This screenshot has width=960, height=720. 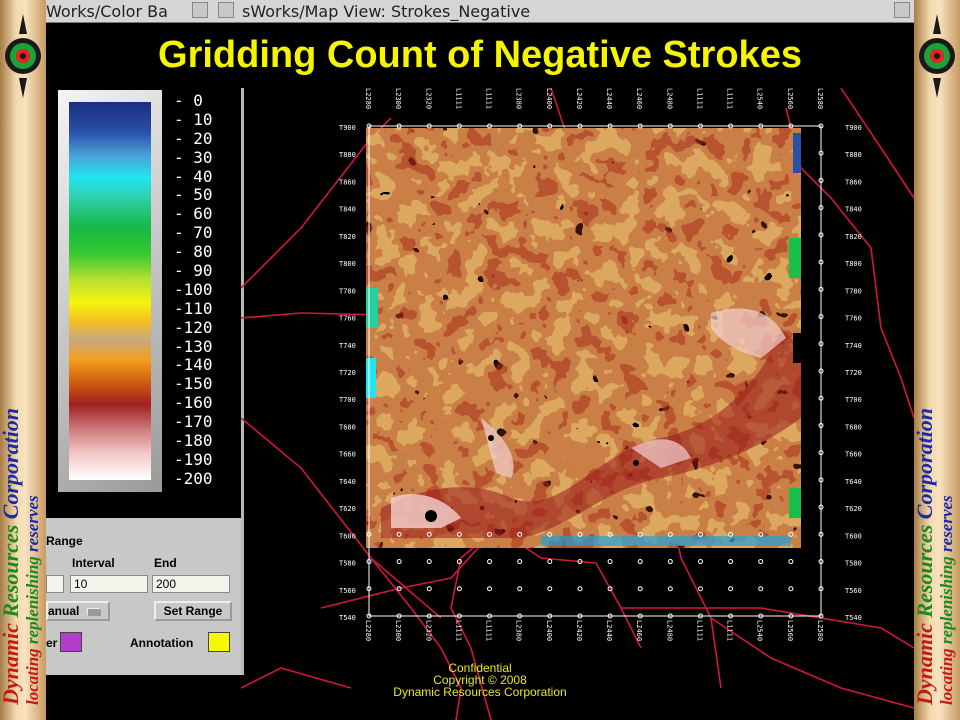 I want to click on map-tick-label-right: T580, so click(x=853, y=564).